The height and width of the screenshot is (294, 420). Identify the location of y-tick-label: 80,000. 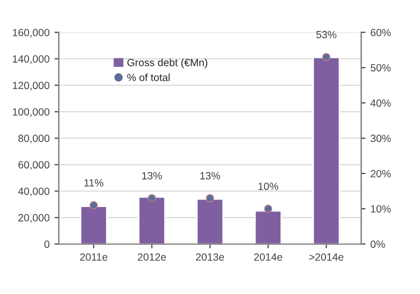
(34, 139).